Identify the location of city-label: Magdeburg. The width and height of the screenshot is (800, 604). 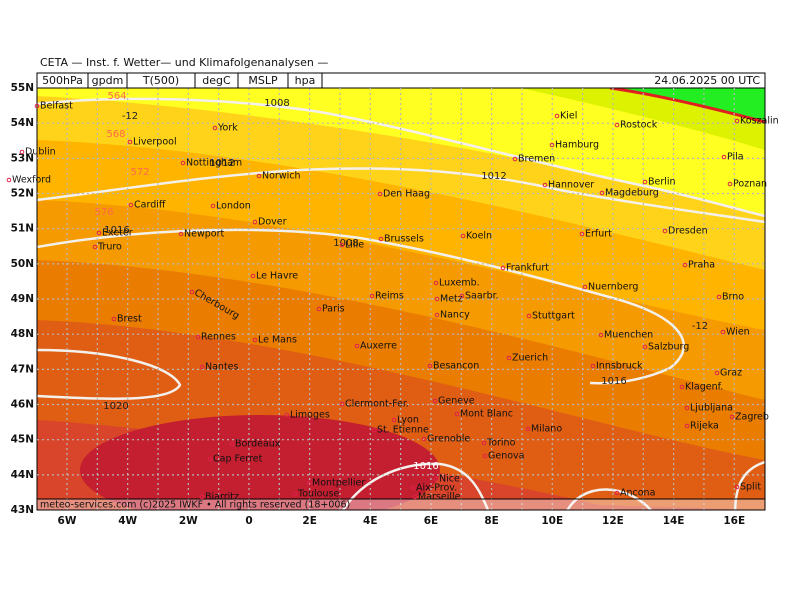
(632, 193).